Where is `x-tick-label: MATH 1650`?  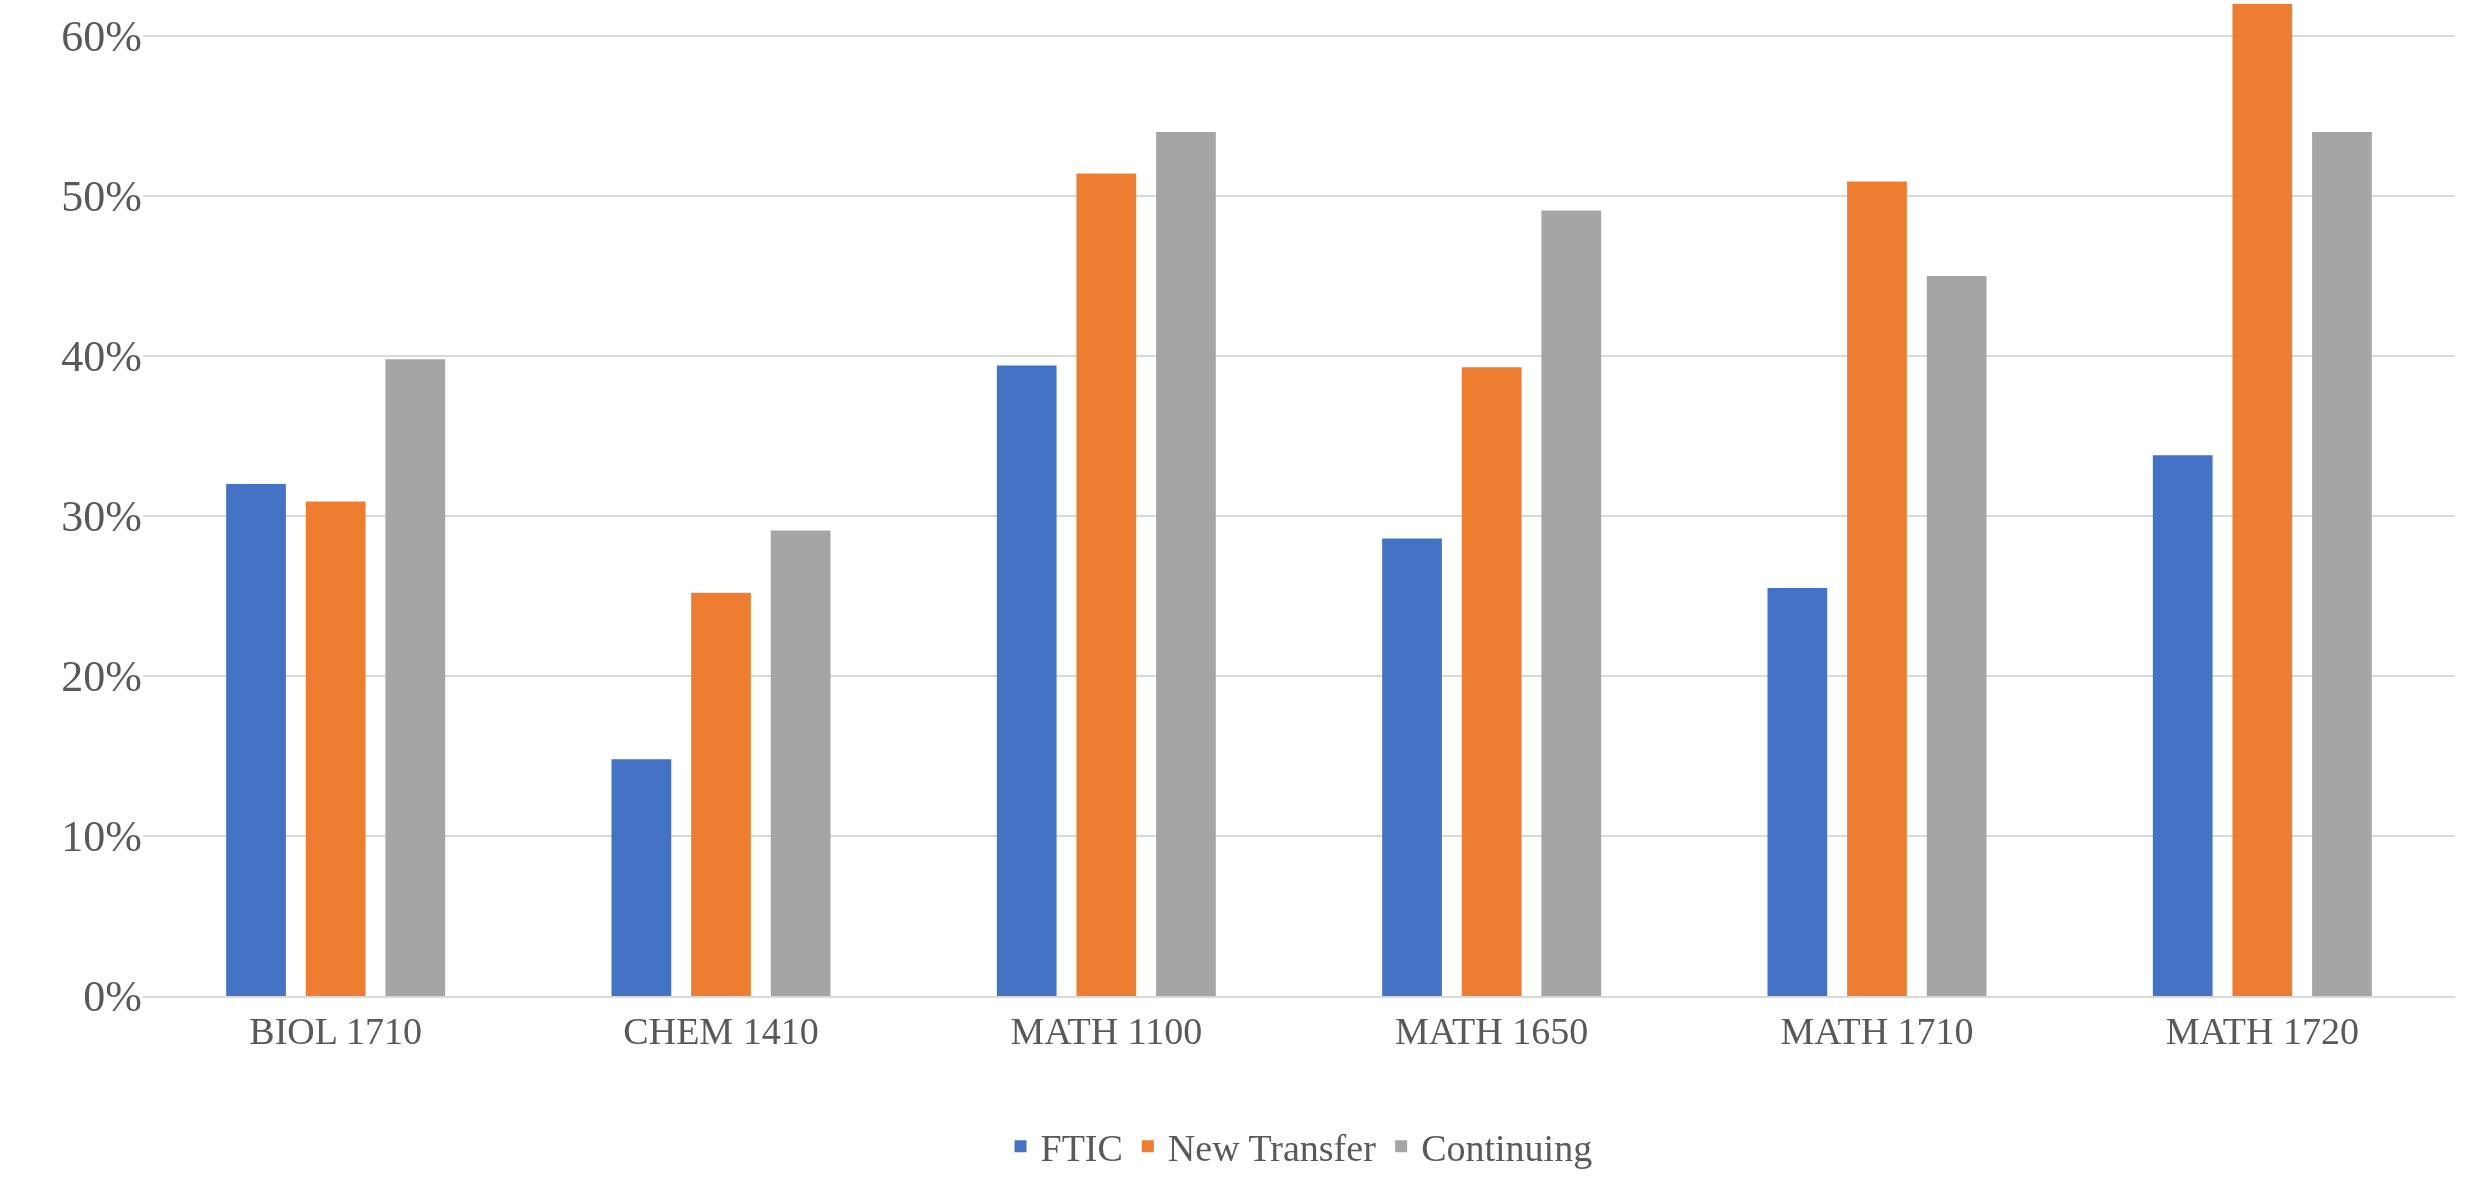 x-tick-label: MATH 1650 is located at coordinates (1492, 1030).